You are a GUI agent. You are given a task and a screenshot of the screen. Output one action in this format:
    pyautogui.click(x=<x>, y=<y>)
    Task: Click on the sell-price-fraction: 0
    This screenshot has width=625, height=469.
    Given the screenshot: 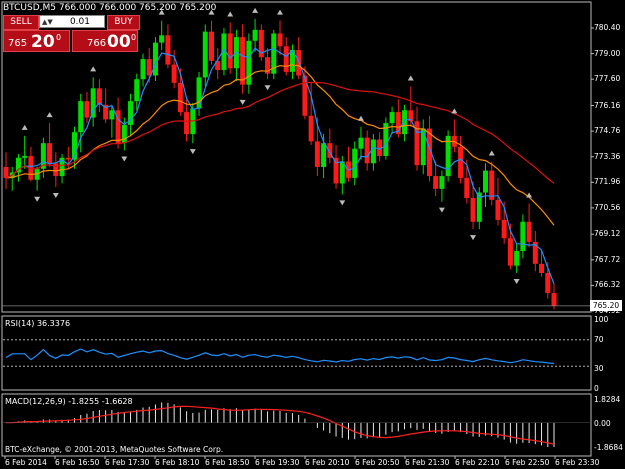 What is the action you would take?
    pyautogui.click(x=59, y=37)
    